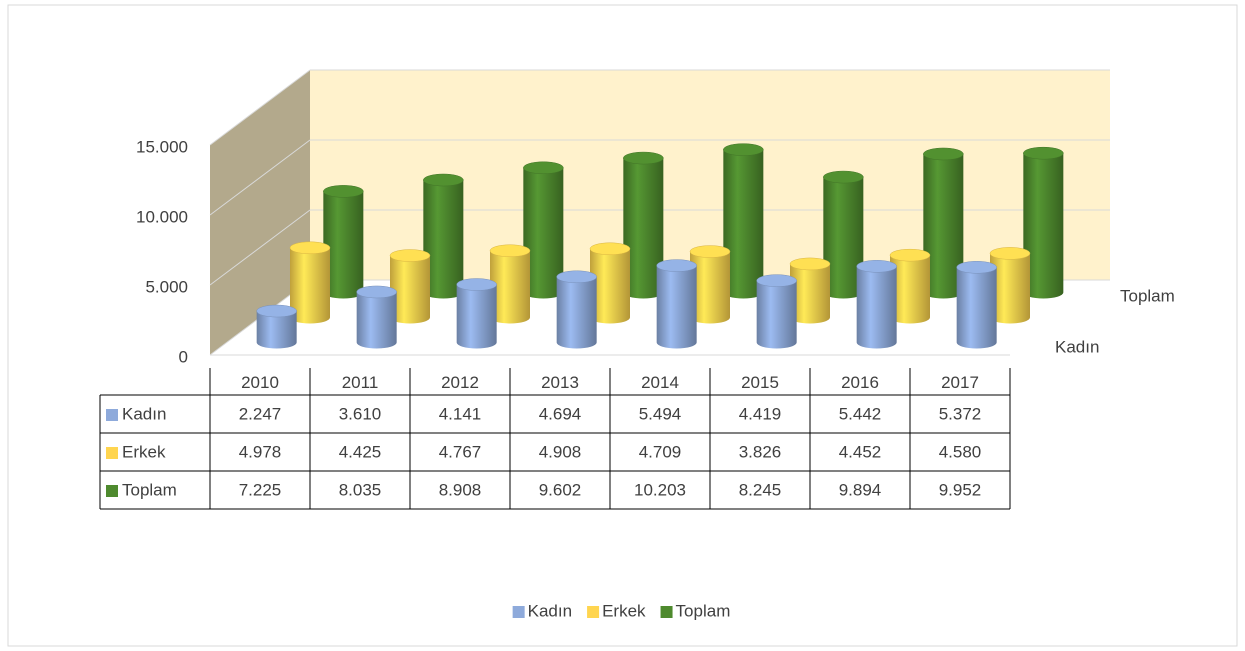 This screenshot has width=1245, height=651. I want to click on data-label: 4.908, so click(560, 451).